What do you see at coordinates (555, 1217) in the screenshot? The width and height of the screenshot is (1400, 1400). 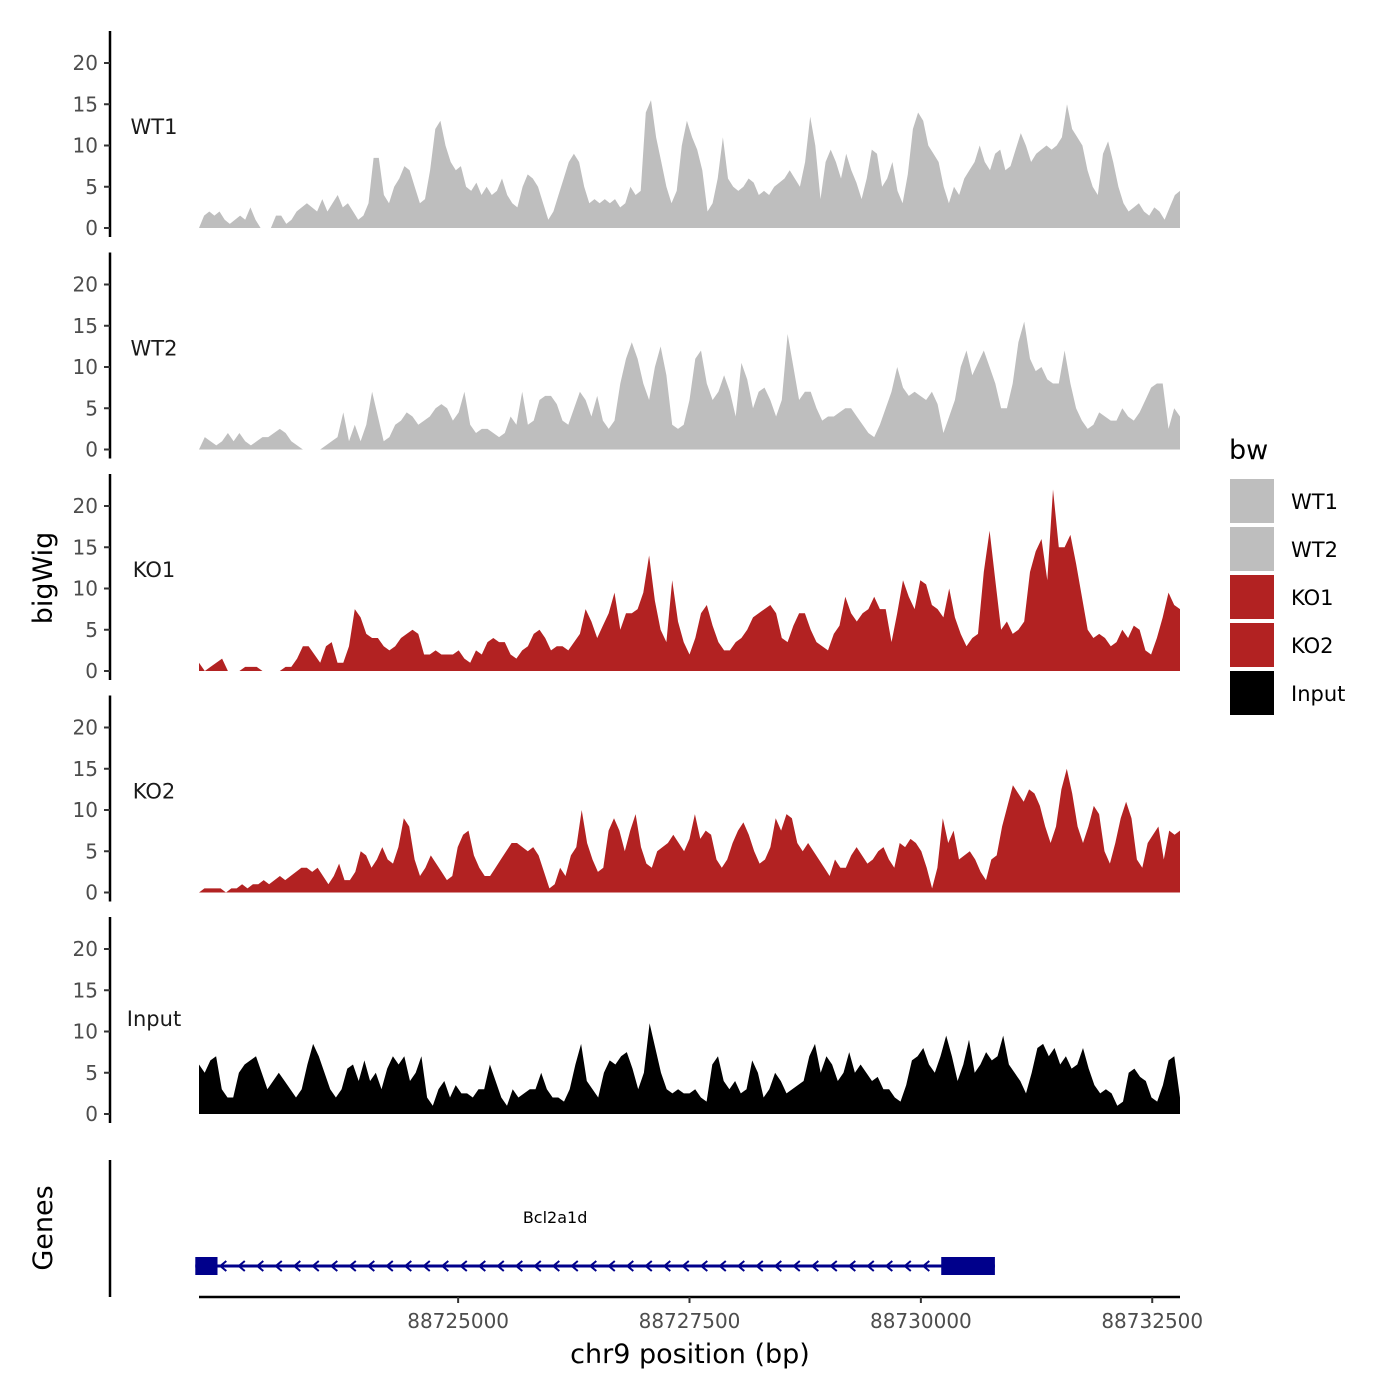 I see `gene-name-label: Bcl2a1d` at bounding box center [555, 1217].